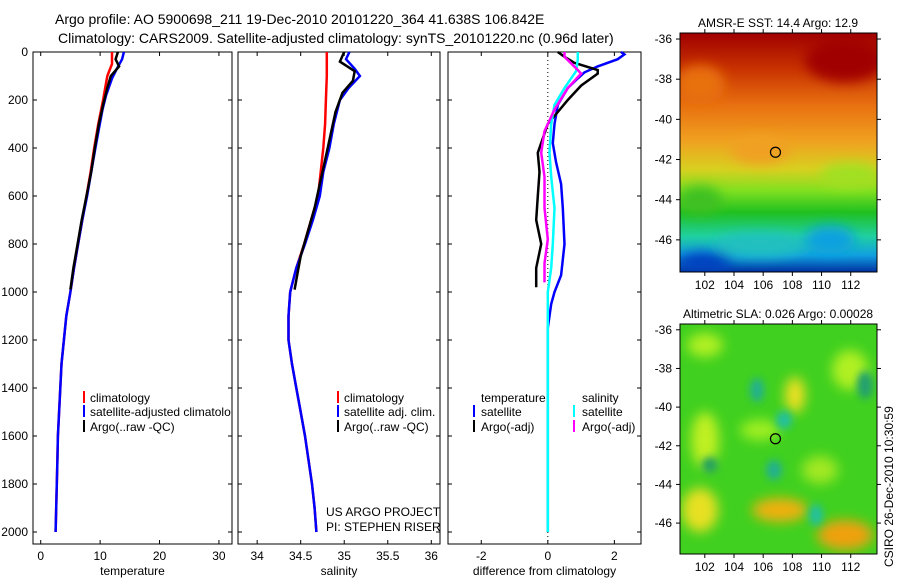 Image resolution: width=900 pixels, height=585 pixels. I want to click on legend-swatch-s-satellite, so click(574, 411).